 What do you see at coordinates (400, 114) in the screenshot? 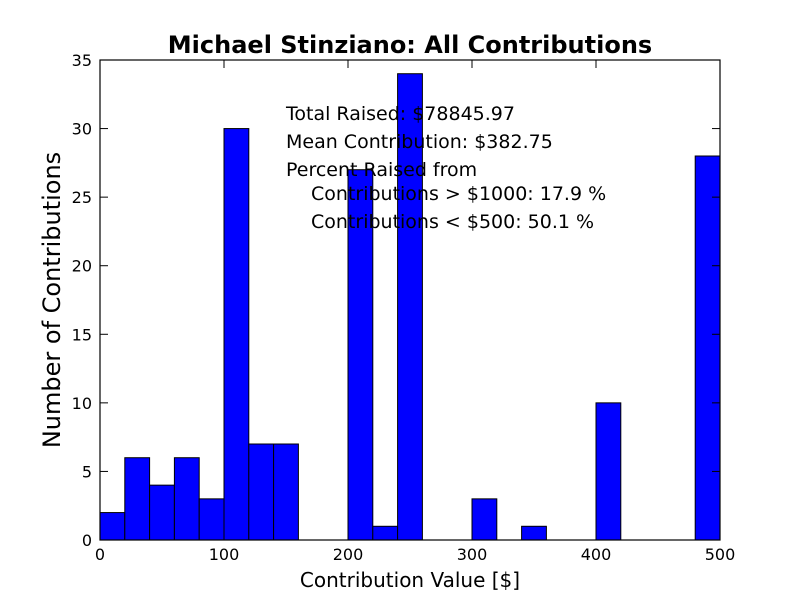
I see `annotation-total-raised: Total Raised: $78845.97` at bounding box center [400, 114].